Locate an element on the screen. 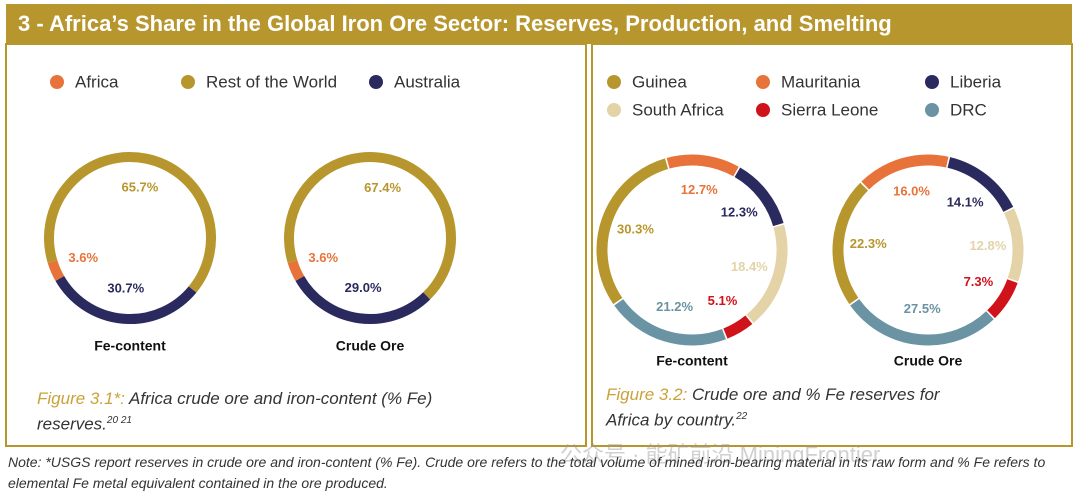 Image resolution: width=1080 pixels, height=497 pixels. legend-label: Australia is located at coordinates (427, 81).